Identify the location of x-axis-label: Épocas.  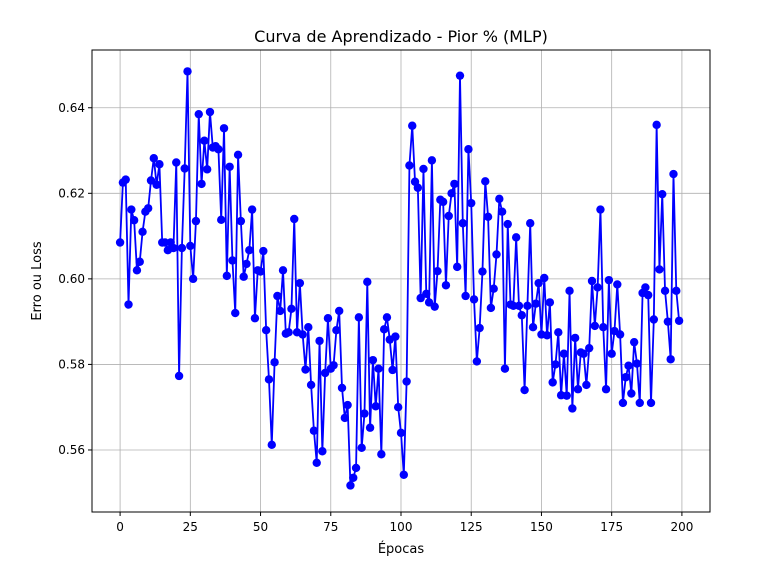
(401, 549).